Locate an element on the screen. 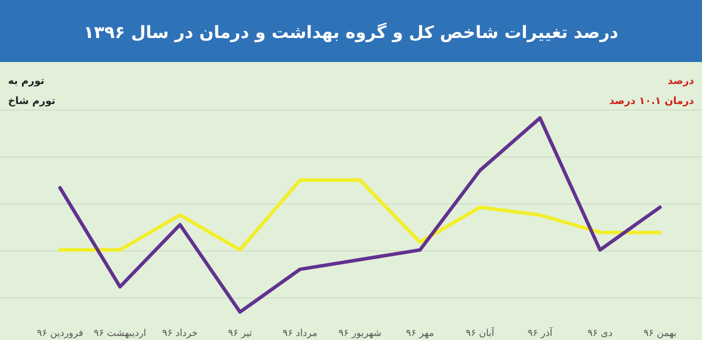 This screenshot has width=702, height=340. chart-title: درصد تغییرات شاخص کل و گروه بهداشت و درمان در سال ۱۳۹۶ is located at coordinates (351, 32).